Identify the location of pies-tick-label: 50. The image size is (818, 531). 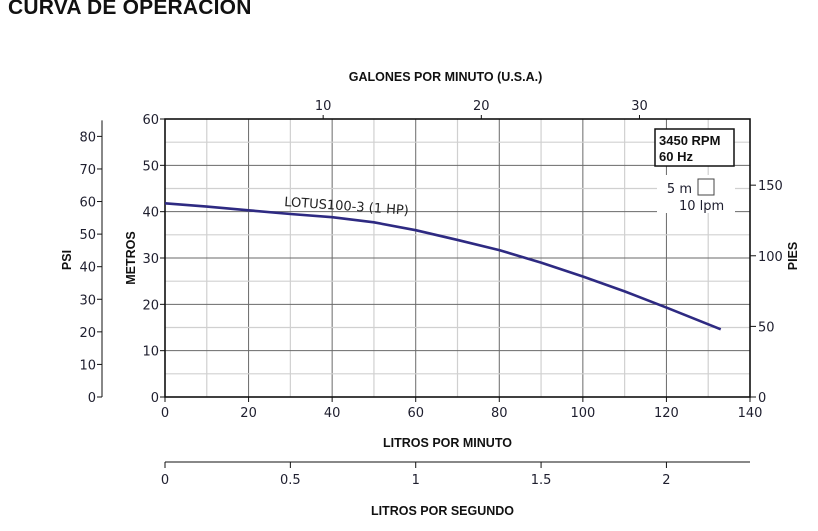
(766, 327).